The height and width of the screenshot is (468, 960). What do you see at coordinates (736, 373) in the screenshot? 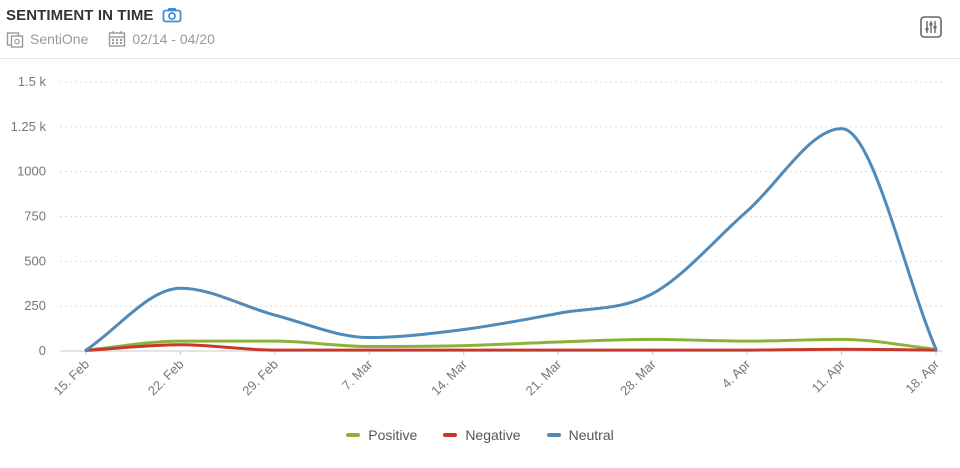
I see `x-tick-label: 4. Apr` at bounding box center [736, 373].